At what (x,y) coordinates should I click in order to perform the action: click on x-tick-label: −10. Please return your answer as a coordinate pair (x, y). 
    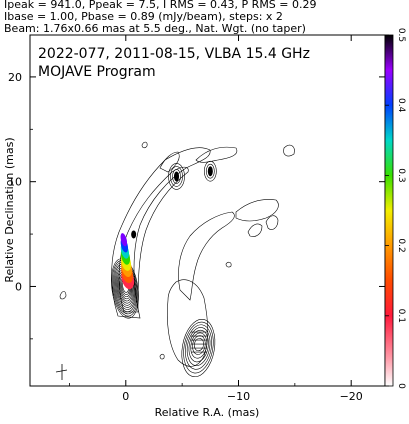
    Looking at the image, I should click on (238, 396).